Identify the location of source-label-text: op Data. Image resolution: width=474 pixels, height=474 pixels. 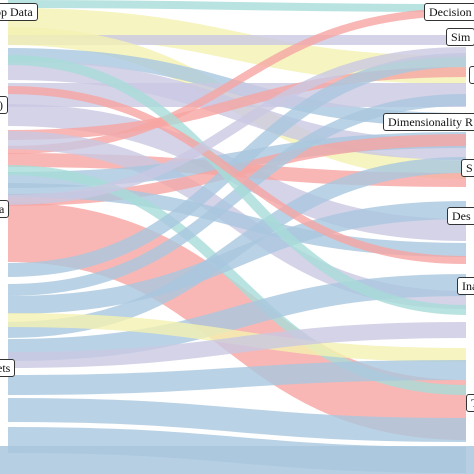
(16, 12).